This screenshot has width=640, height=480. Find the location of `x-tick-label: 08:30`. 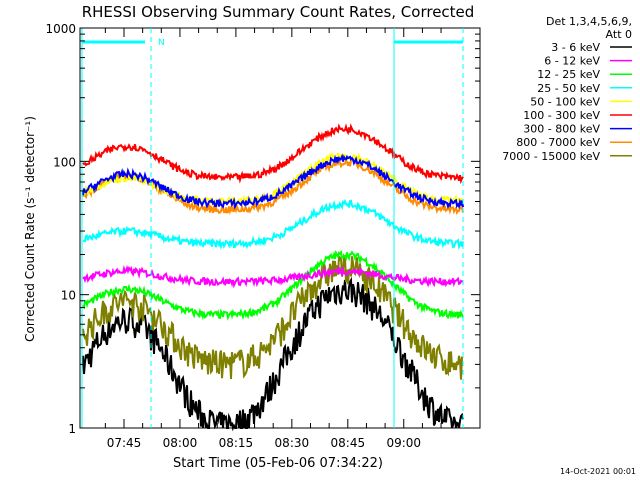

x-tick-label: 08:30 is located at coordinates (292, 443).